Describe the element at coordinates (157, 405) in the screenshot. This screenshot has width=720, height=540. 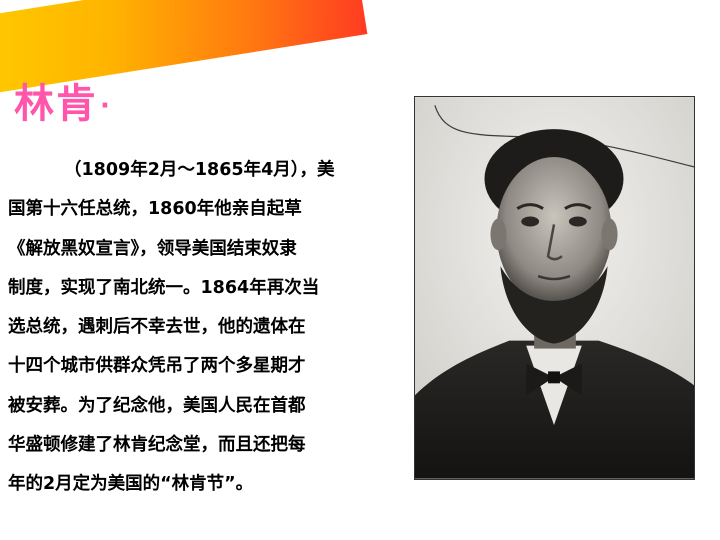
I see `paragraph-line: 被安葬。为了纪念他，美国人民在首都` at that location.